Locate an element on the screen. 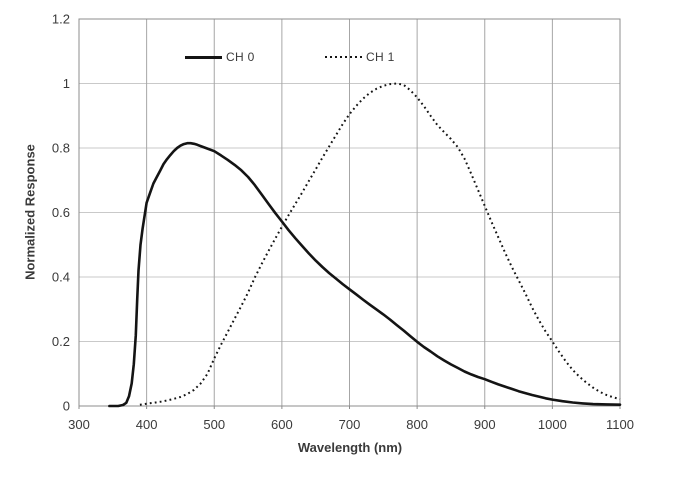  y-tick-label: 1.2 is located at coordinates (61, 19).